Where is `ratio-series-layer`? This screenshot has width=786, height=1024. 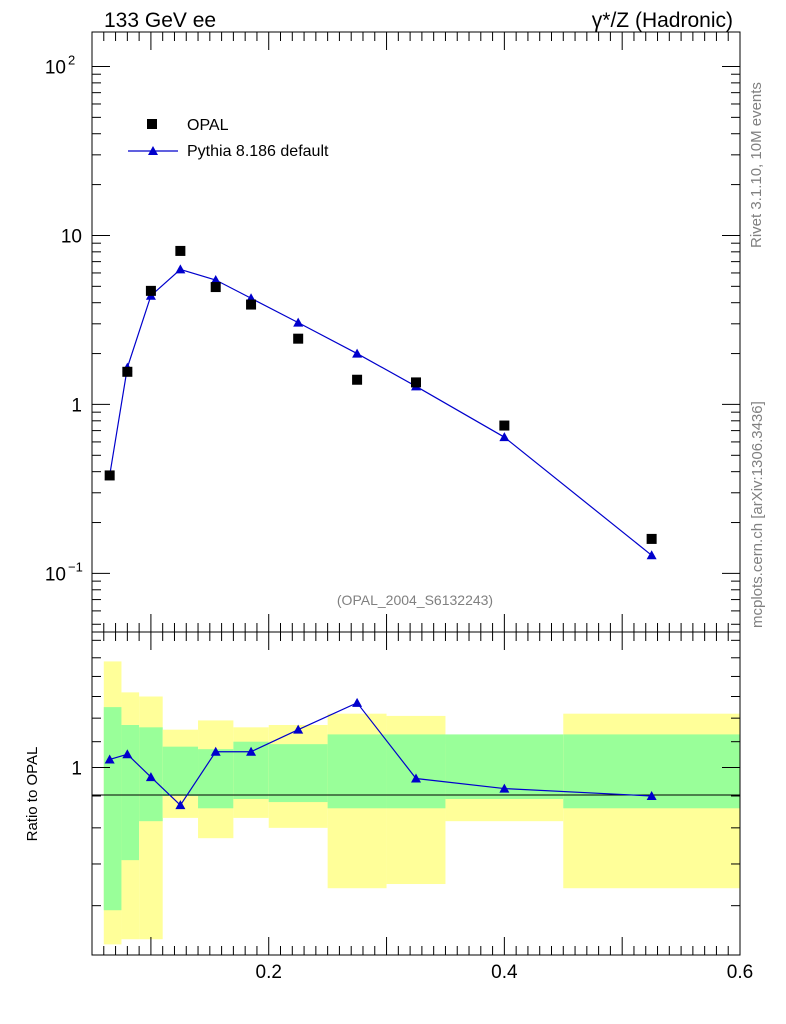 ratio-series-layer is located at coordinates (380, 753).